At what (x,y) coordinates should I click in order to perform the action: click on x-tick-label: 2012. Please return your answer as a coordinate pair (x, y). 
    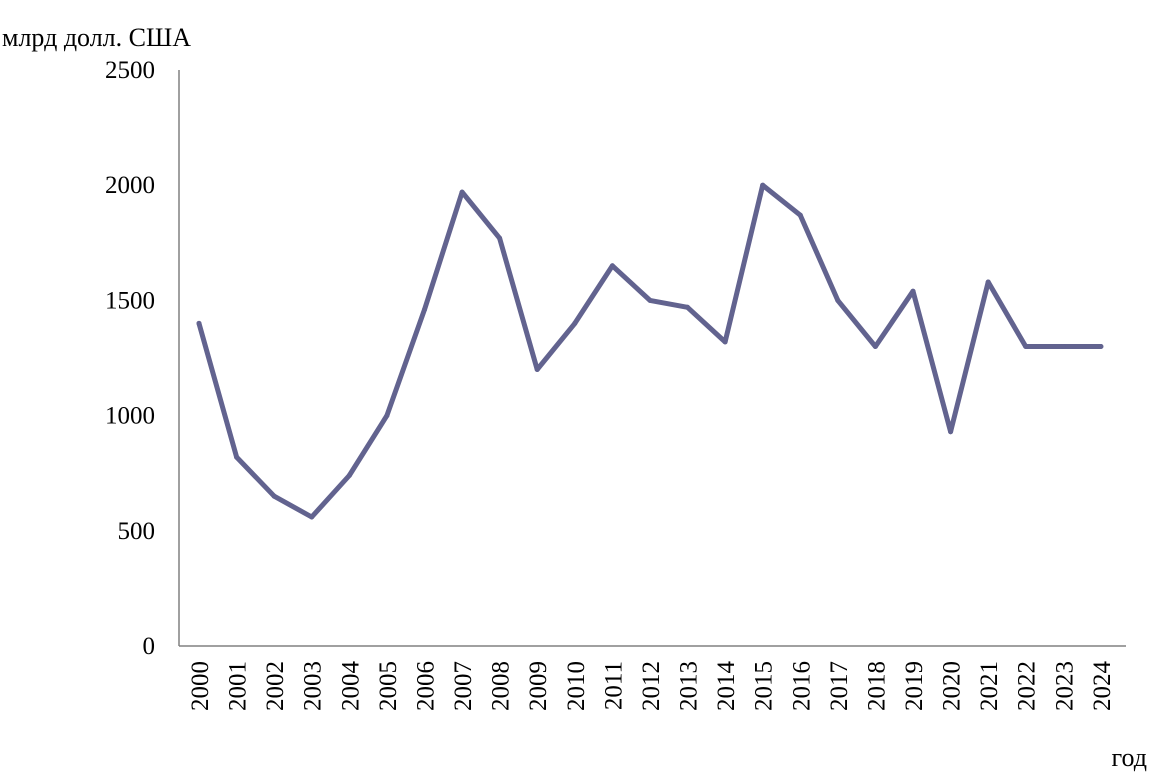
    Looking at the image, I should click on (651, 686).